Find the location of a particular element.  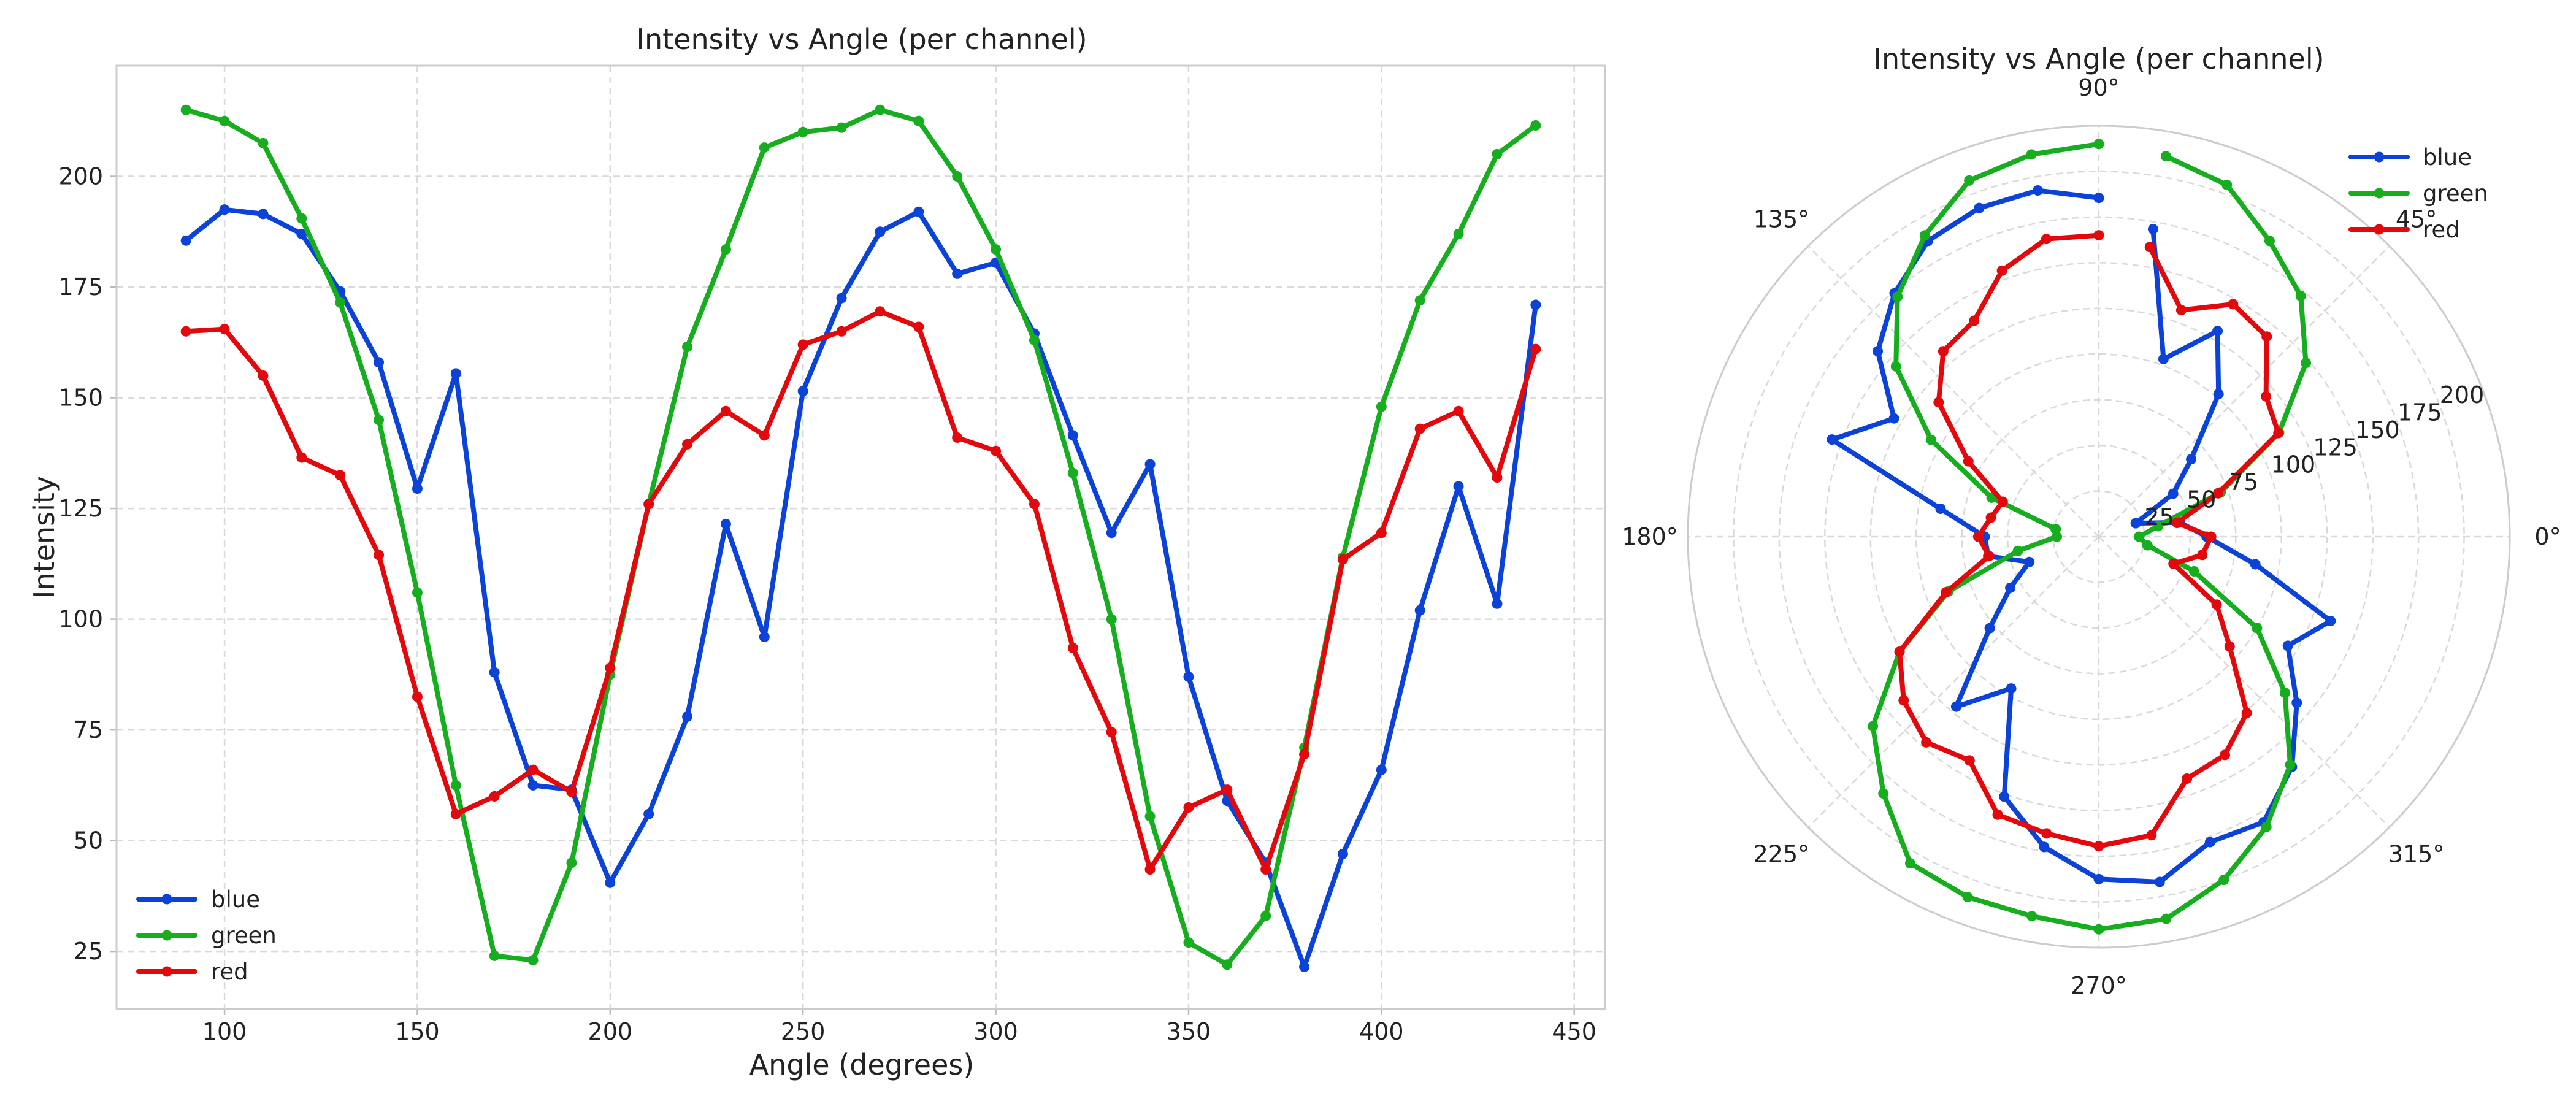

polar-radius-label: 125 is located at coordinates (2335, 447).